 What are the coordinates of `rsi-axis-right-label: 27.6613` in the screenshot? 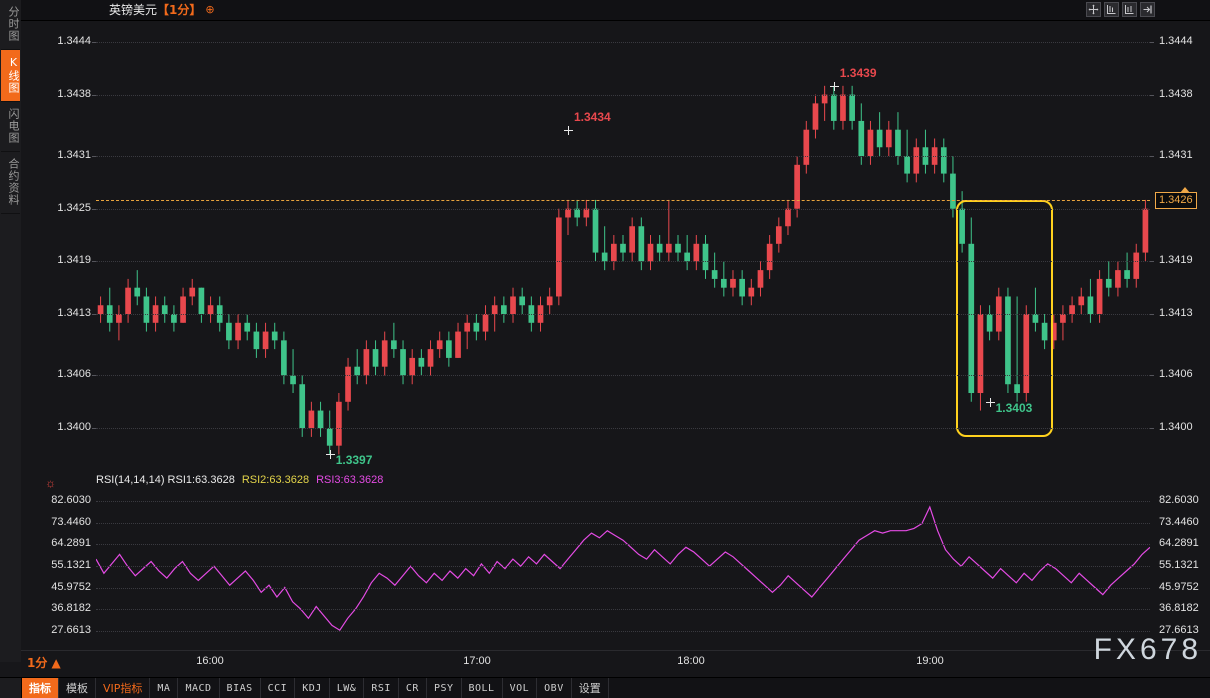 It's located at (1179, 629).